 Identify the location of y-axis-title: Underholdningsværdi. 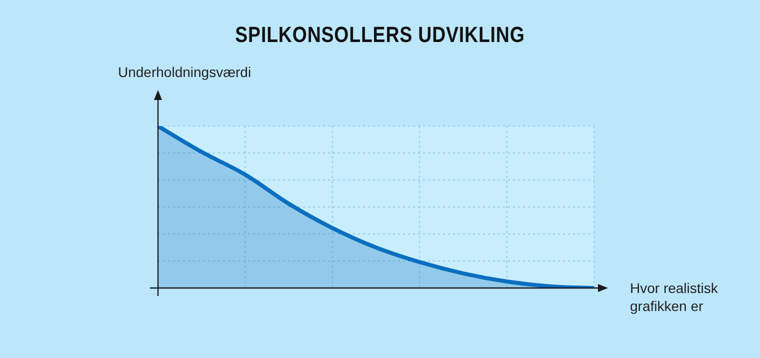
(185, 72).